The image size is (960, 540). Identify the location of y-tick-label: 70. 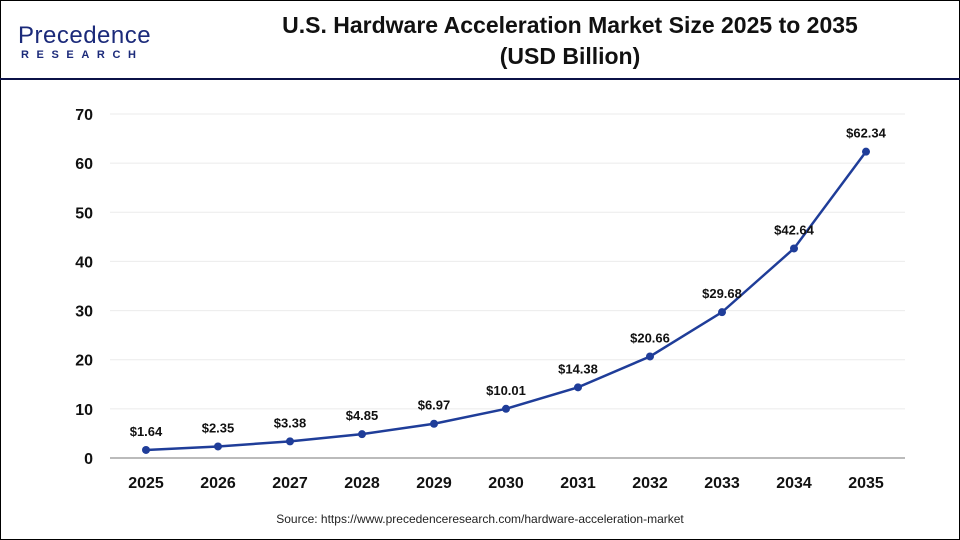
(84, 115).